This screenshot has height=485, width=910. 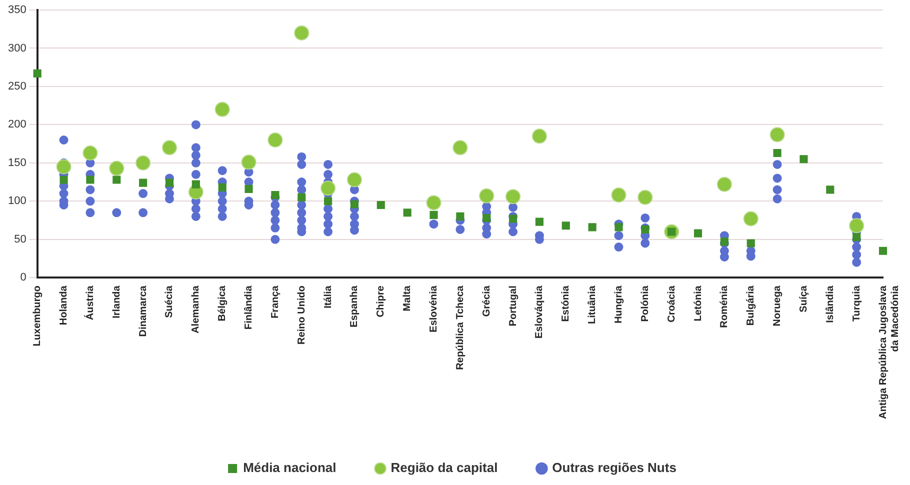 What do you see at coordinates (143, 311) in the screenshot?
I see `x-tick-label: Dinamarca` at bounding box center [143, 311].